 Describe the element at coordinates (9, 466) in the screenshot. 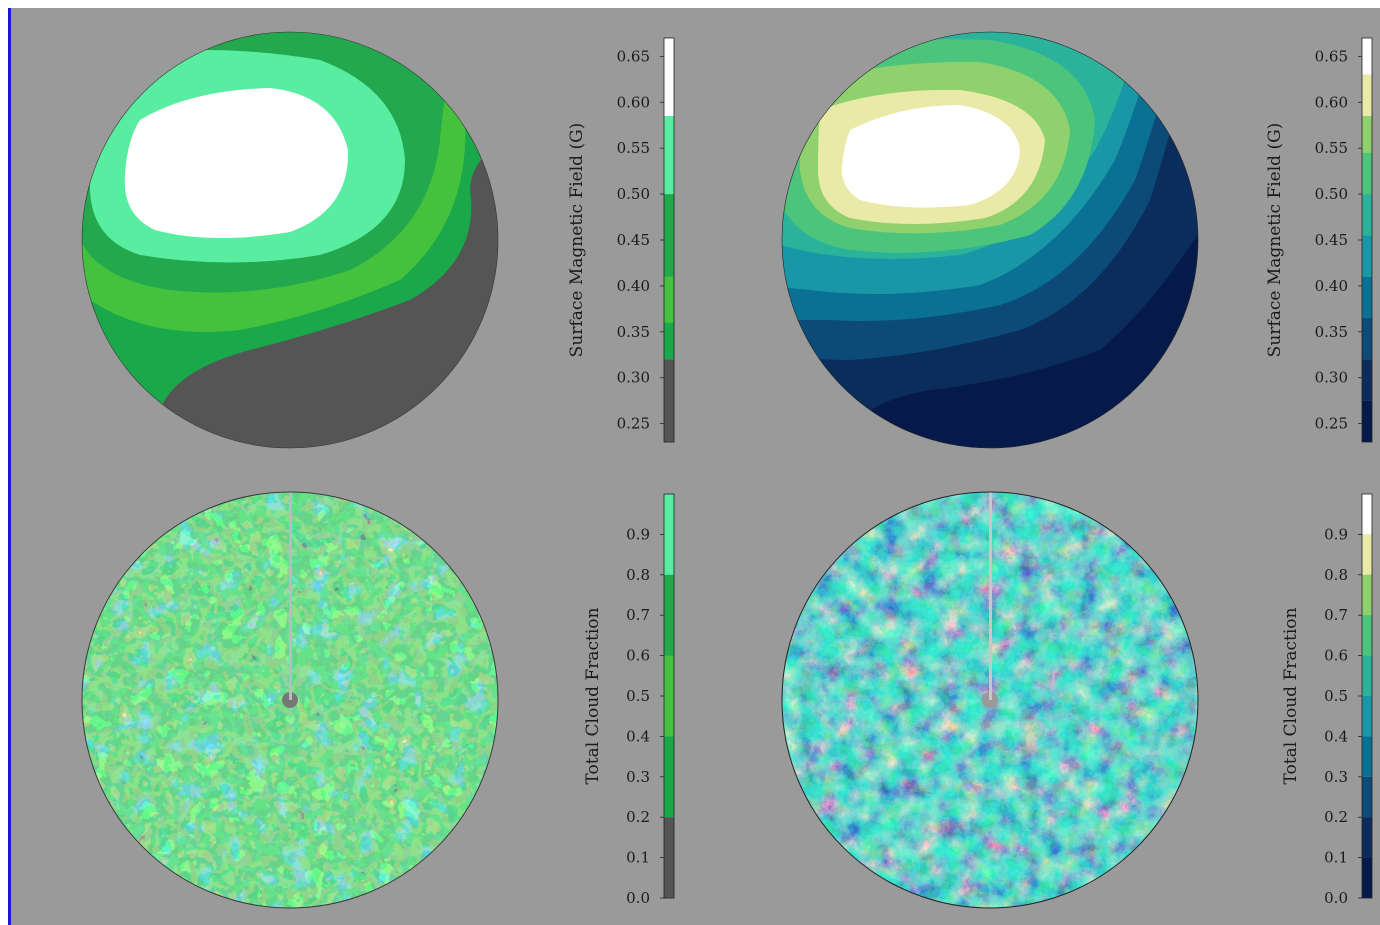

I see `left-edge-bar` at that location.